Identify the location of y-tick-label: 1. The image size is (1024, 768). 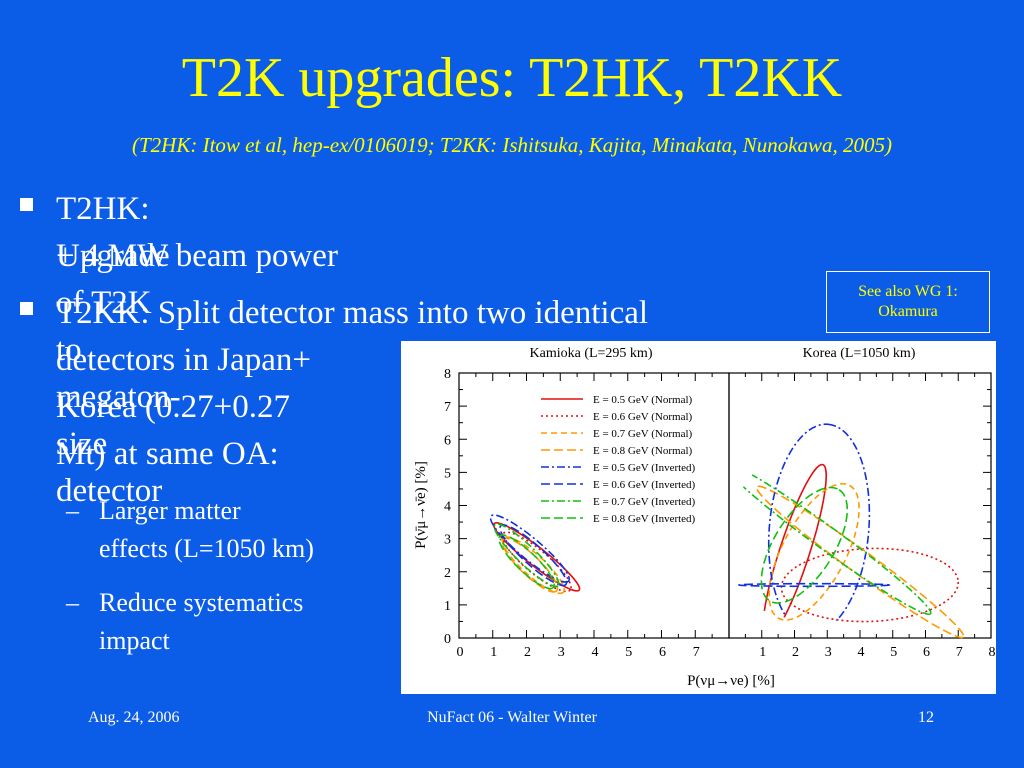
(447, 606).